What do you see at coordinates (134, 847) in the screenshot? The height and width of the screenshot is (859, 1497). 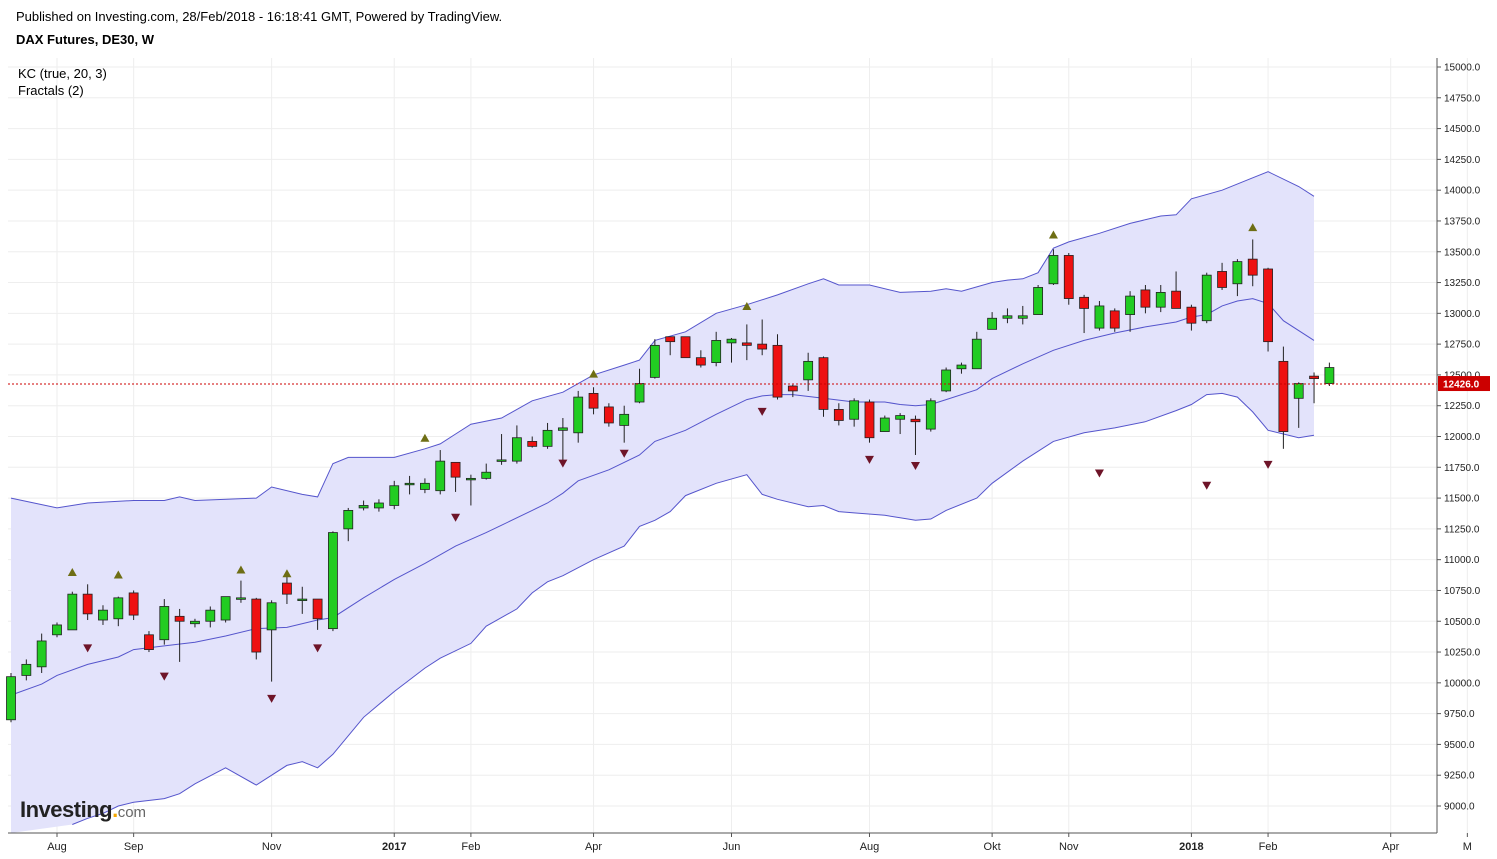 I see `x-tick-label: Sep` at bounding box center [134, 847].